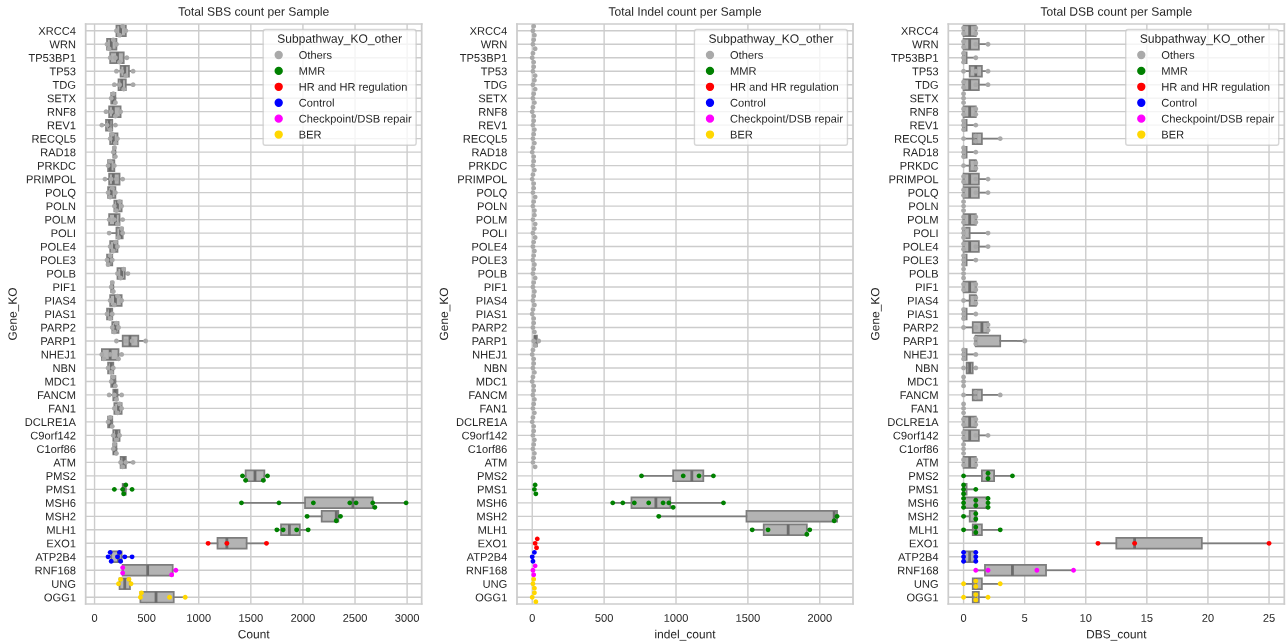 This screenshot has width=1286, height=641. What do you see at coordinates (489, 152) in the screenshot?
I see `y-tick-label: RAD18` at bounding box center [489, 152].